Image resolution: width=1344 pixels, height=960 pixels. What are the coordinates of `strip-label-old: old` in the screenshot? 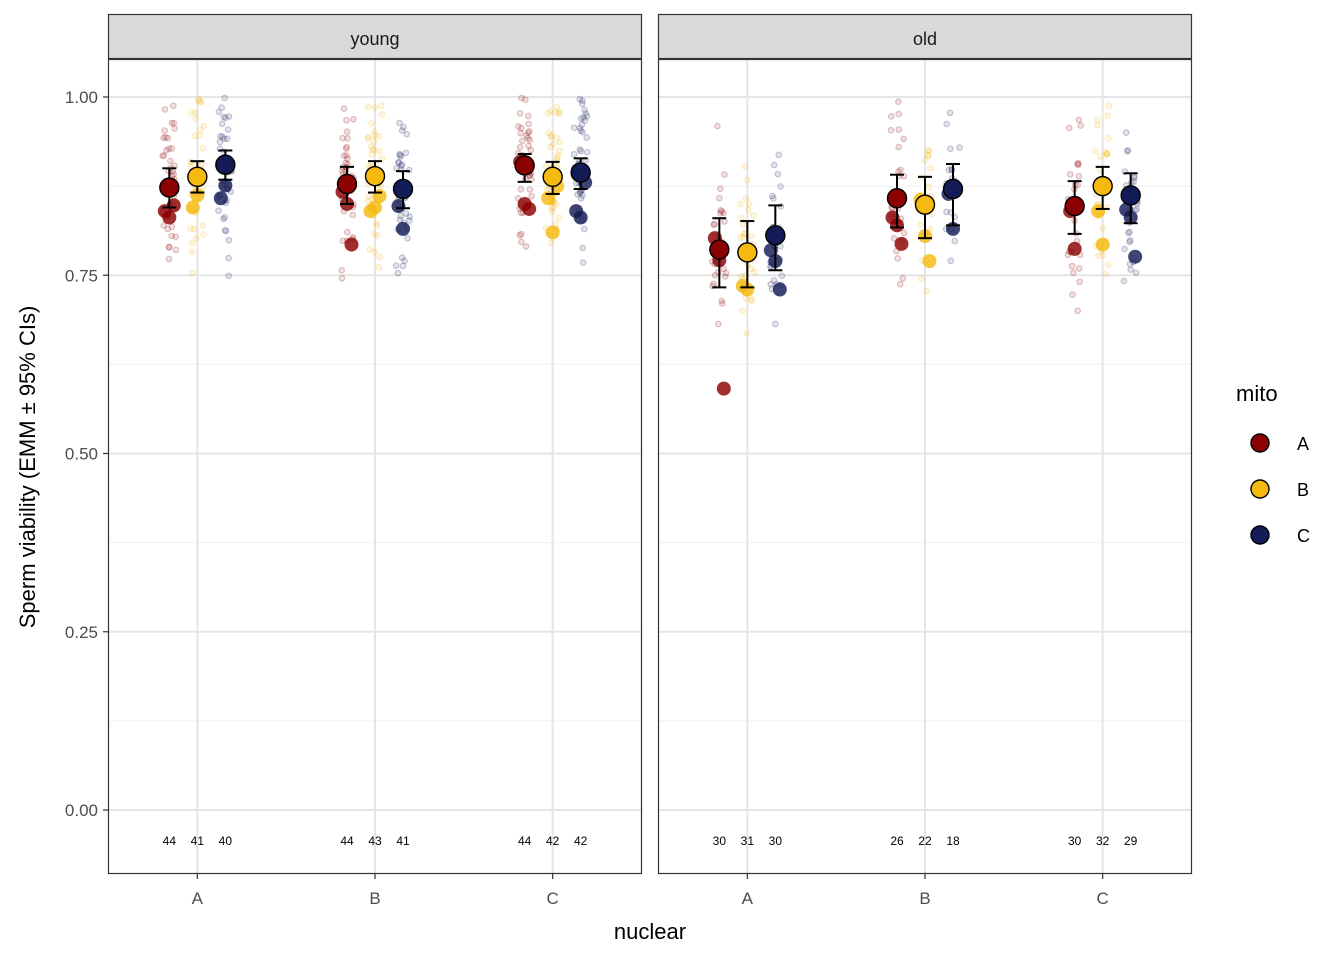 It's located at (925, 39).